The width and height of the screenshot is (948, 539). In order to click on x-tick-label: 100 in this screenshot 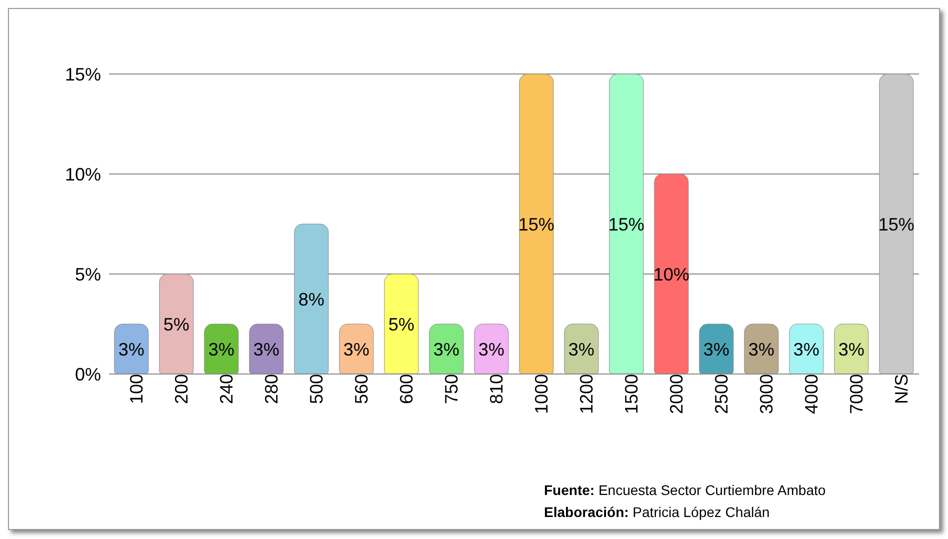, I will do `click(136, 389)`.